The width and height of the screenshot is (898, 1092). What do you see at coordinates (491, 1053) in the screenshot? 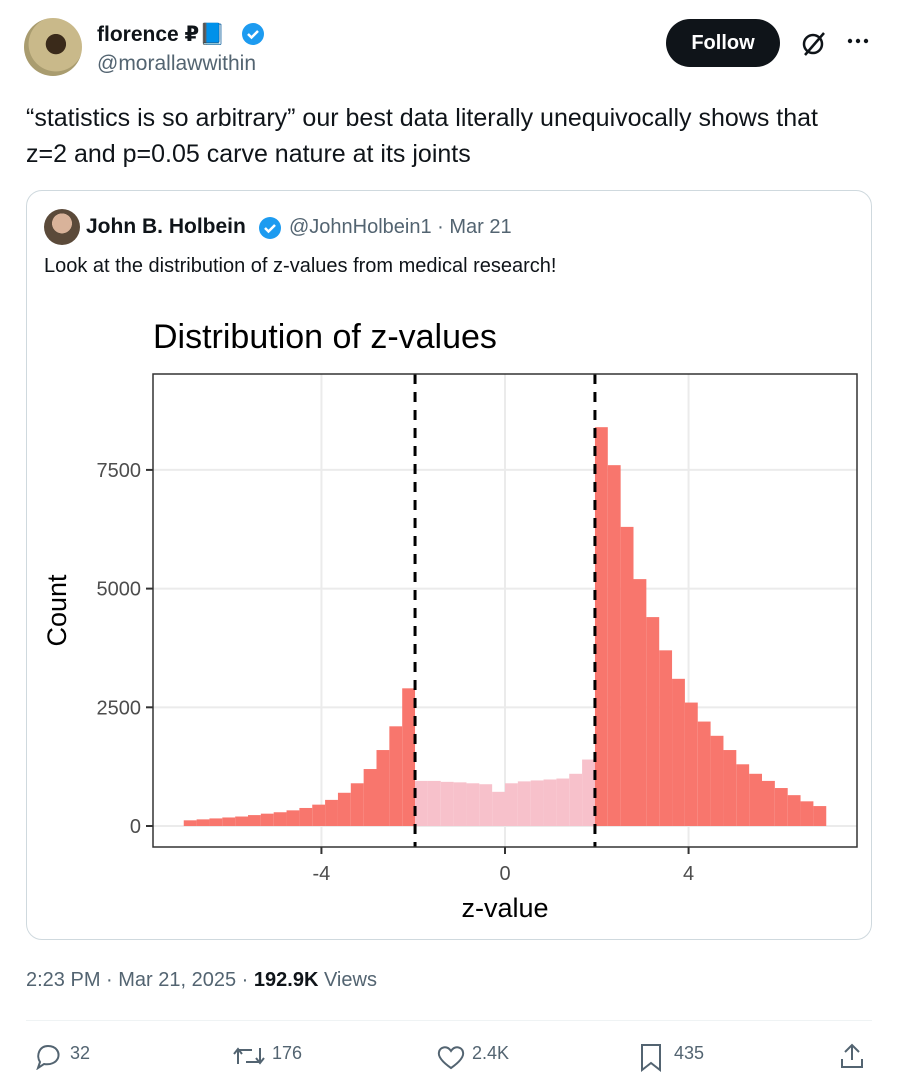
I see `like-count: 2.4K` at bounding box center [491, 1053].